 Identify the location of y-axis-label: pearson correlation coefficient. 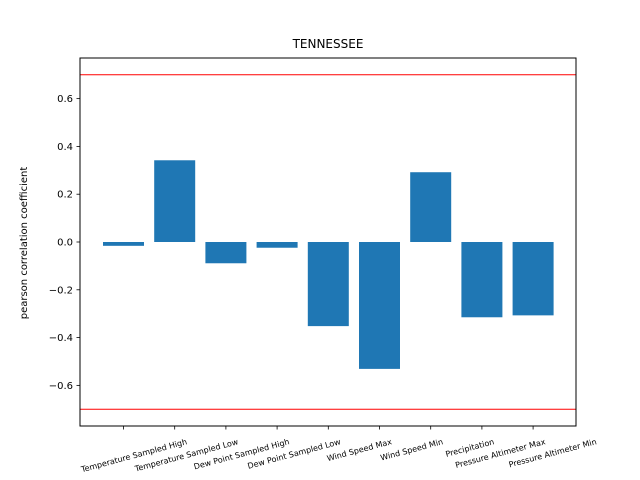
(24, 243).